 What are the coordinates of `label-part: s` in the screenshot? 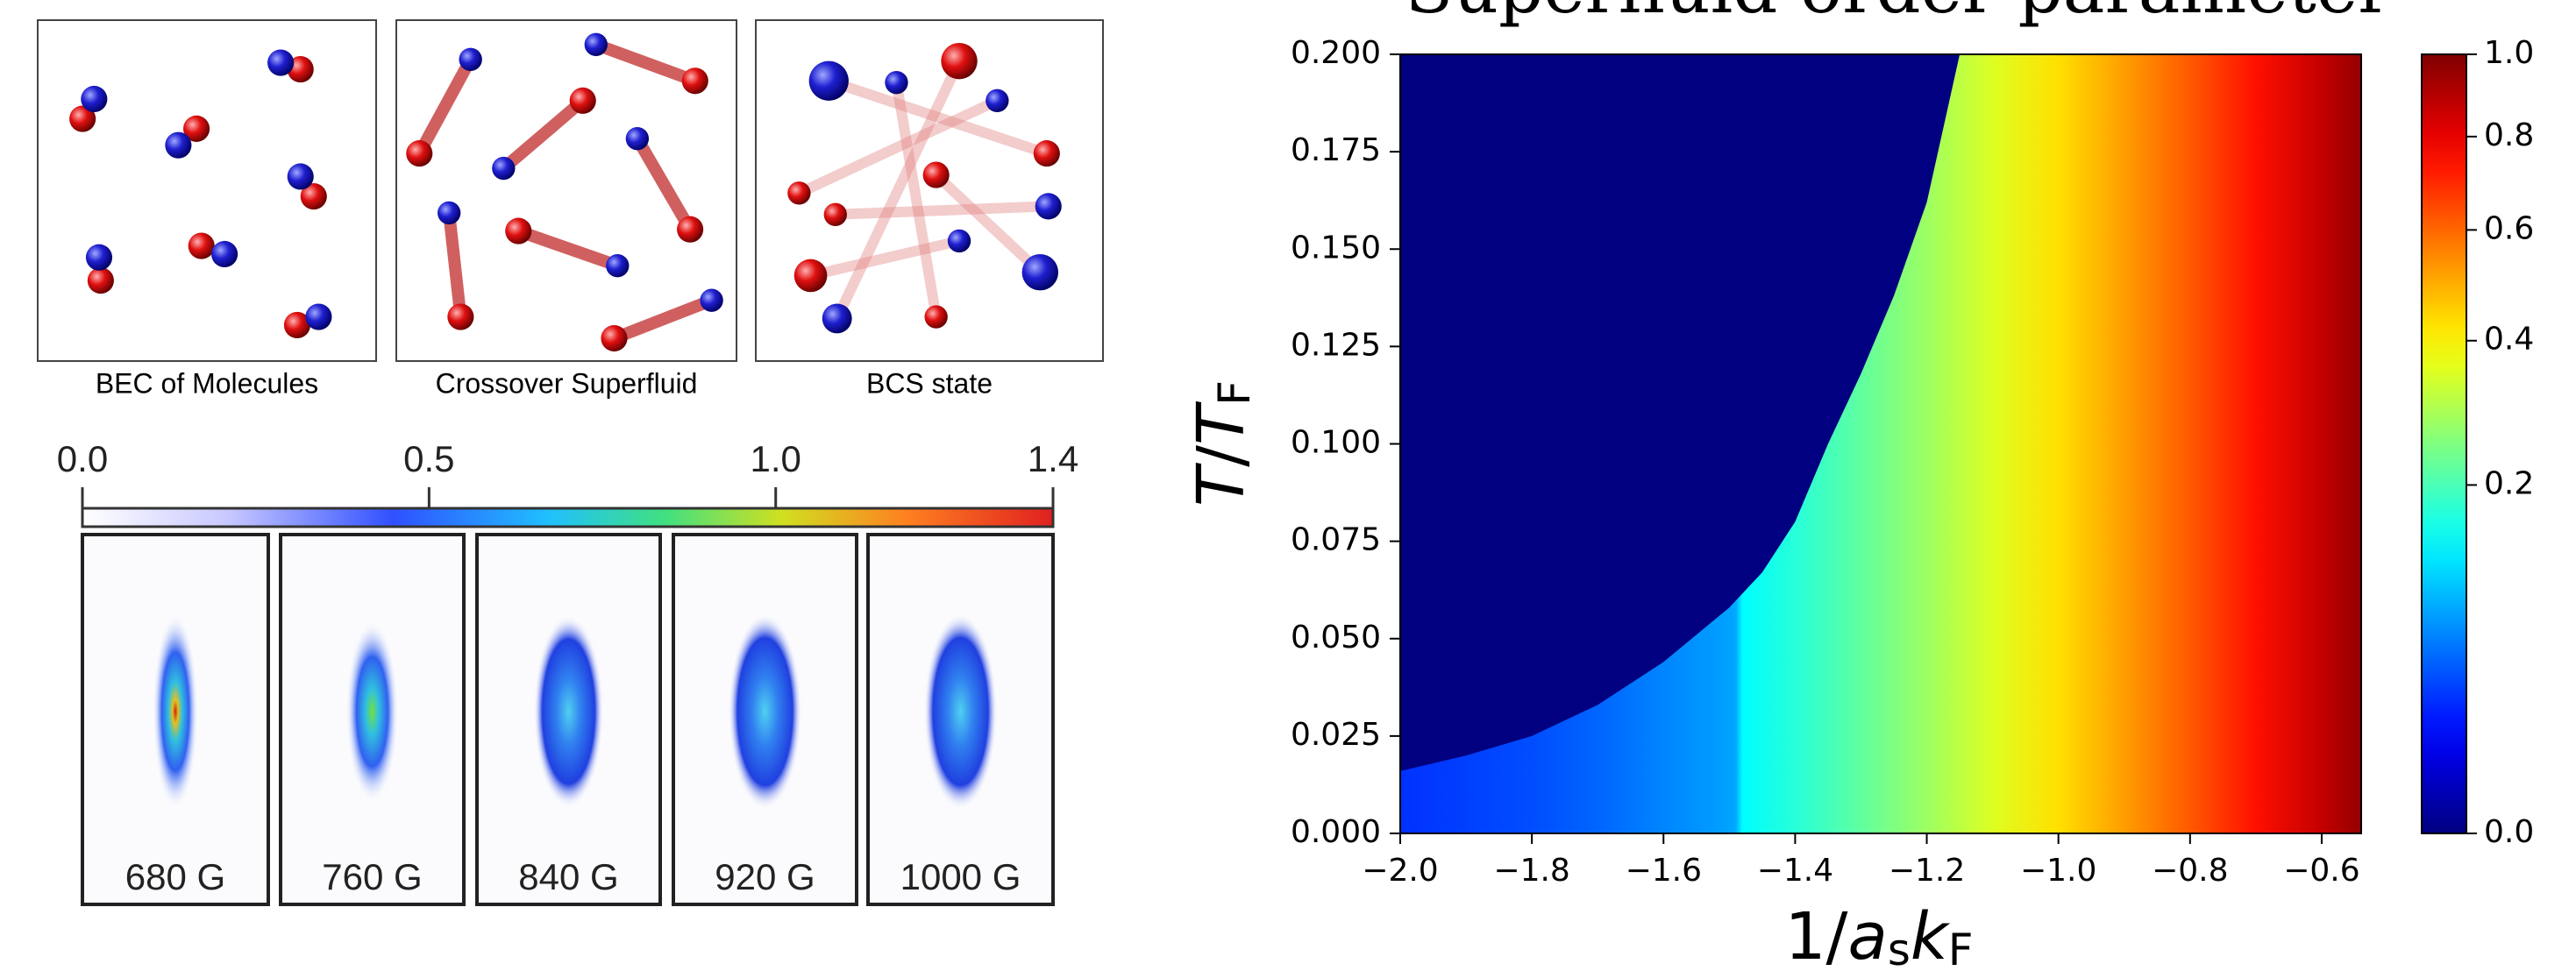 It's located at (1899, 950).